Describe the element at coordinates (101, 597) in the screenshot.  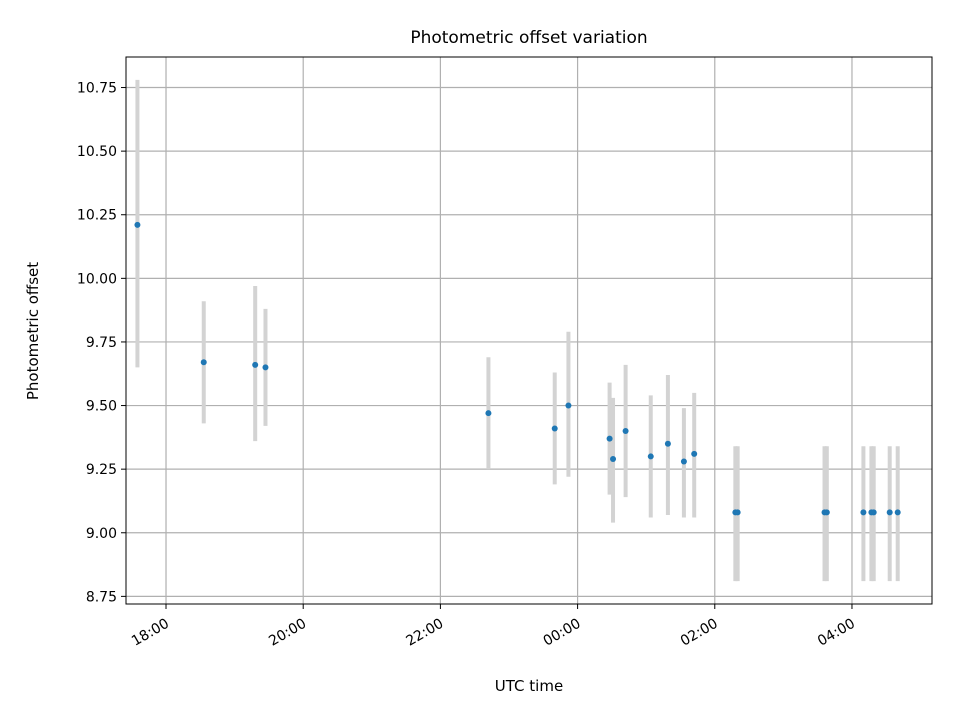
I see `y-tick-label: 8.75` at that location.